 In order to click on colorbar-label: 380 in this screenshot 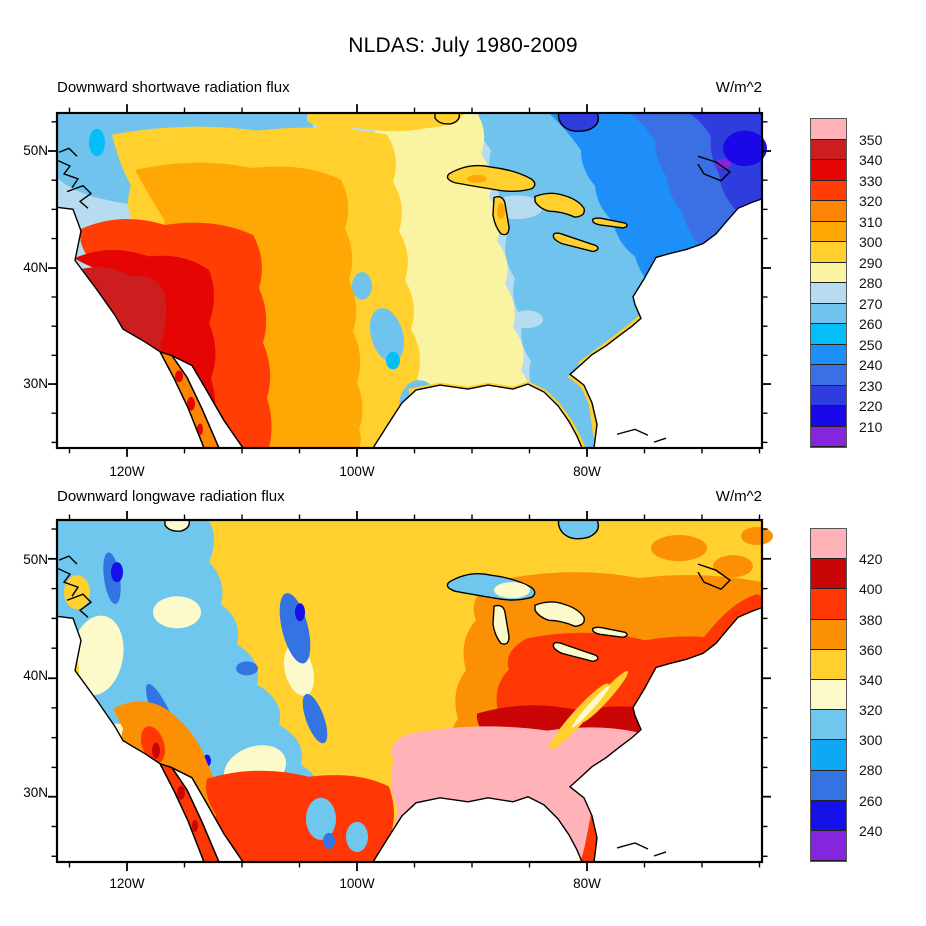, I will do `click(871, 619)`.